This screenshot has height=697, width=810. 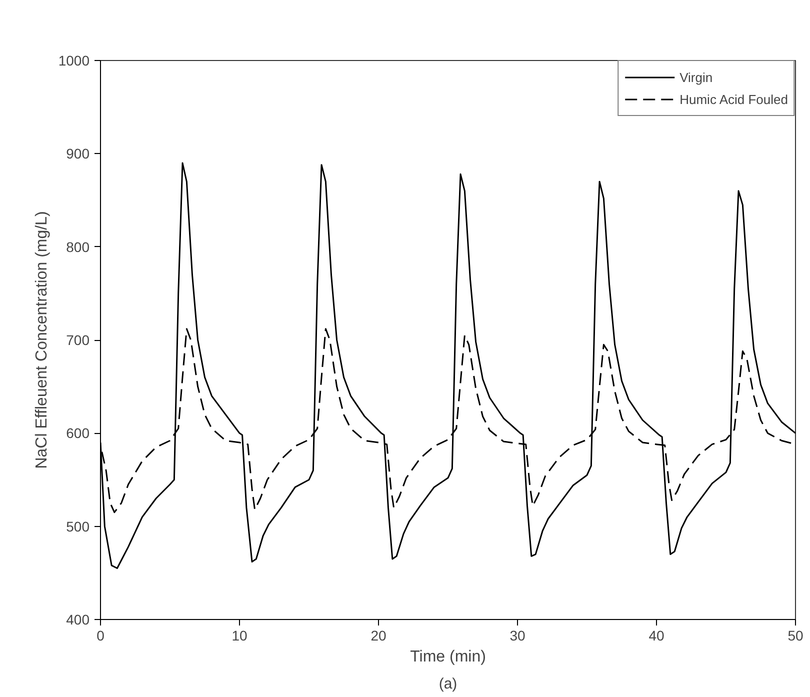 What do you see at coordinates (74, 60) in the screenshot?
I see `y-tick-label: 1000` at bounding box center [74, 60].